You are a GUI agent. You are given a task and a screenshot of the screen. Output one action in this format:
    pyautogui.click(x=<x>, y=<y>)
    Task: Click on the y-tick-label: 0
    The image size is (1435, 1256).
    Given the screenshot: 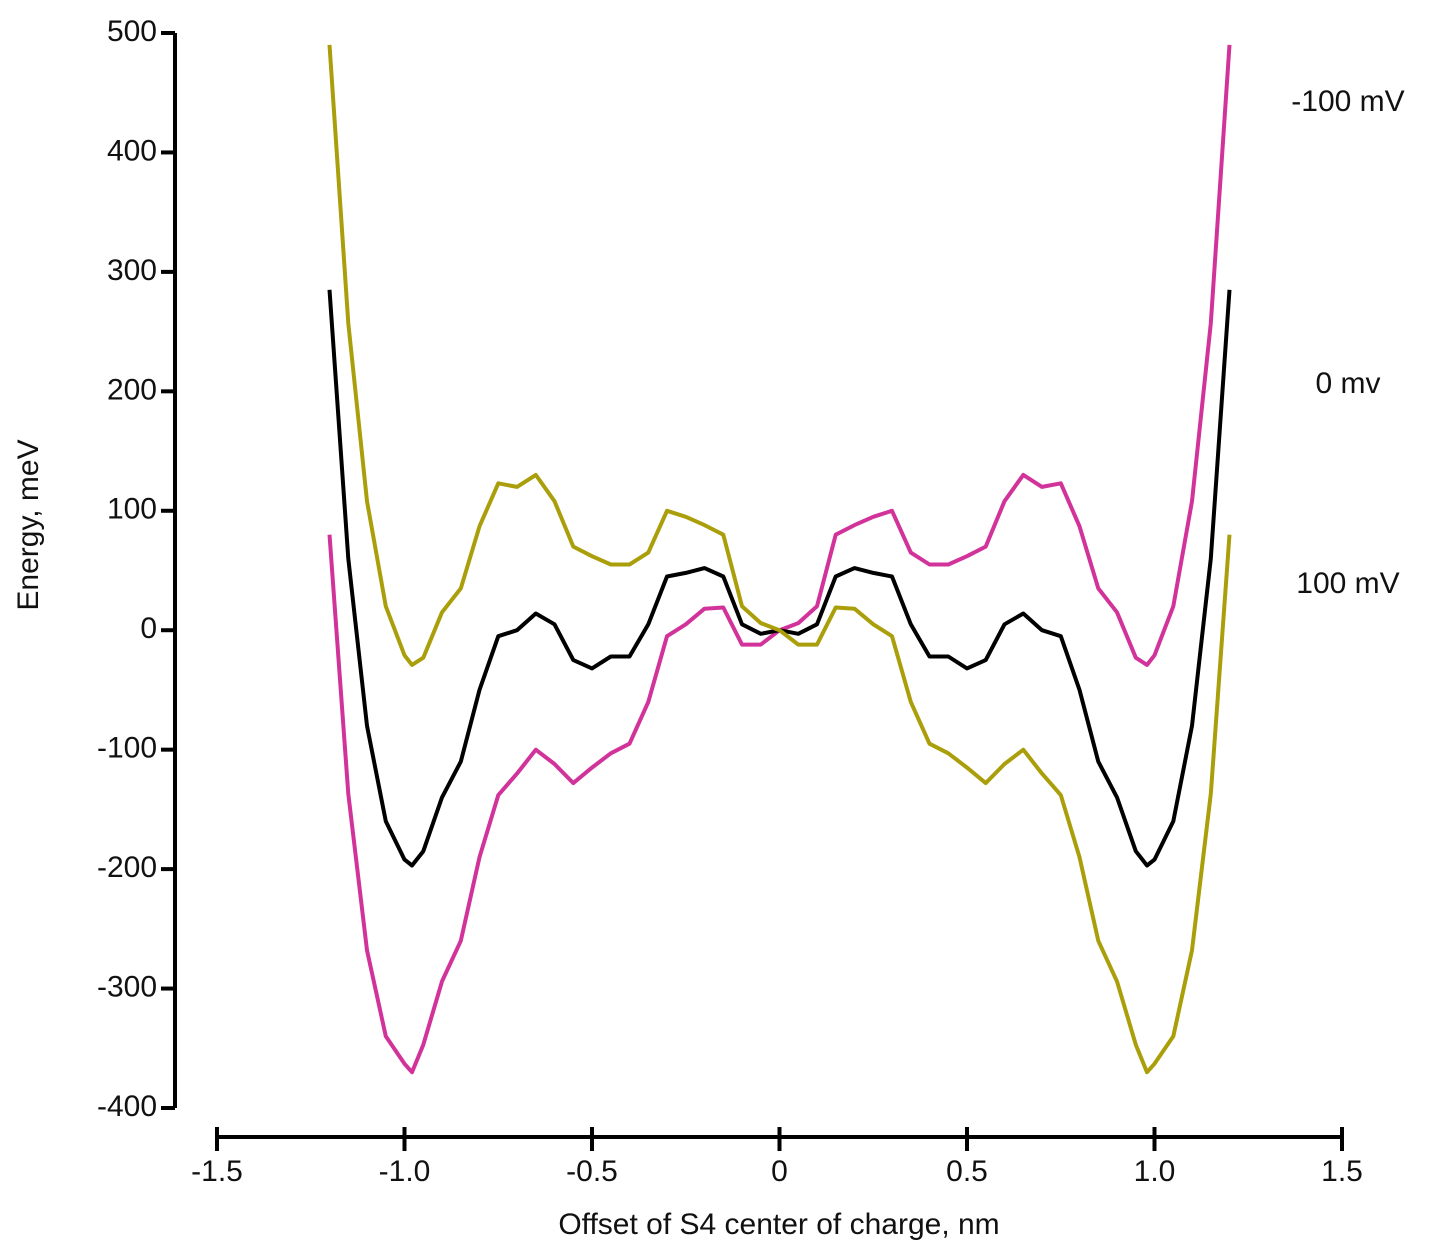 What is the action you would take?
    pyautogui.click(x=148, y=628)
    